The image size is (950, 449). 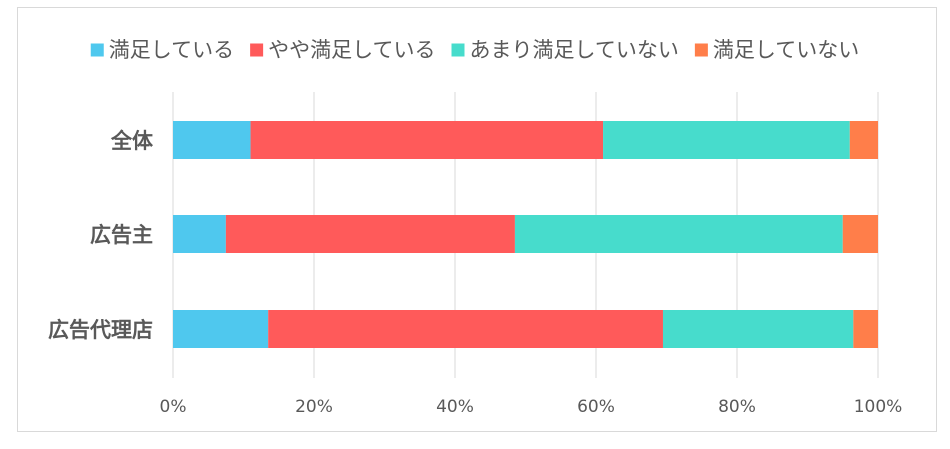 I want to click on legend-item: 満足していない, so click(x=776, y=50).